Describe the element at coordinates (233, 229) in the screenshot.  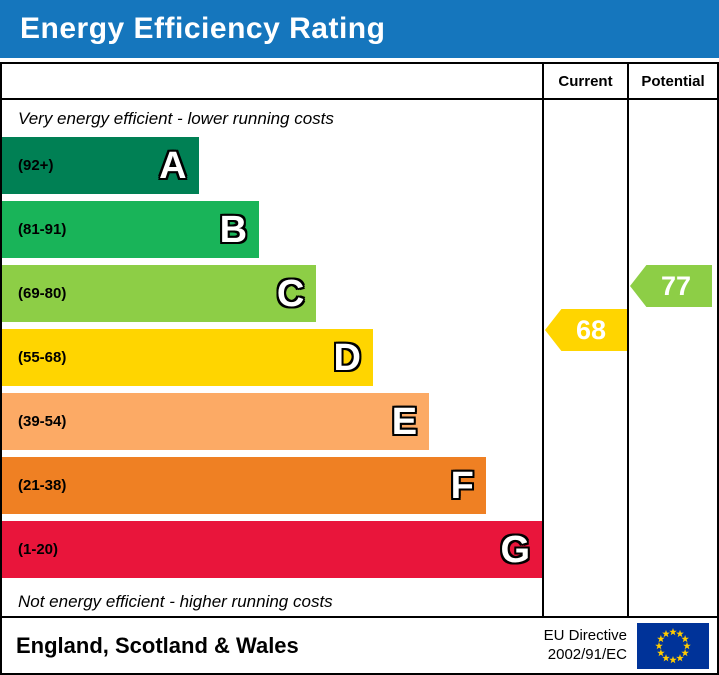
I see `band-b-letter: B` at that location.